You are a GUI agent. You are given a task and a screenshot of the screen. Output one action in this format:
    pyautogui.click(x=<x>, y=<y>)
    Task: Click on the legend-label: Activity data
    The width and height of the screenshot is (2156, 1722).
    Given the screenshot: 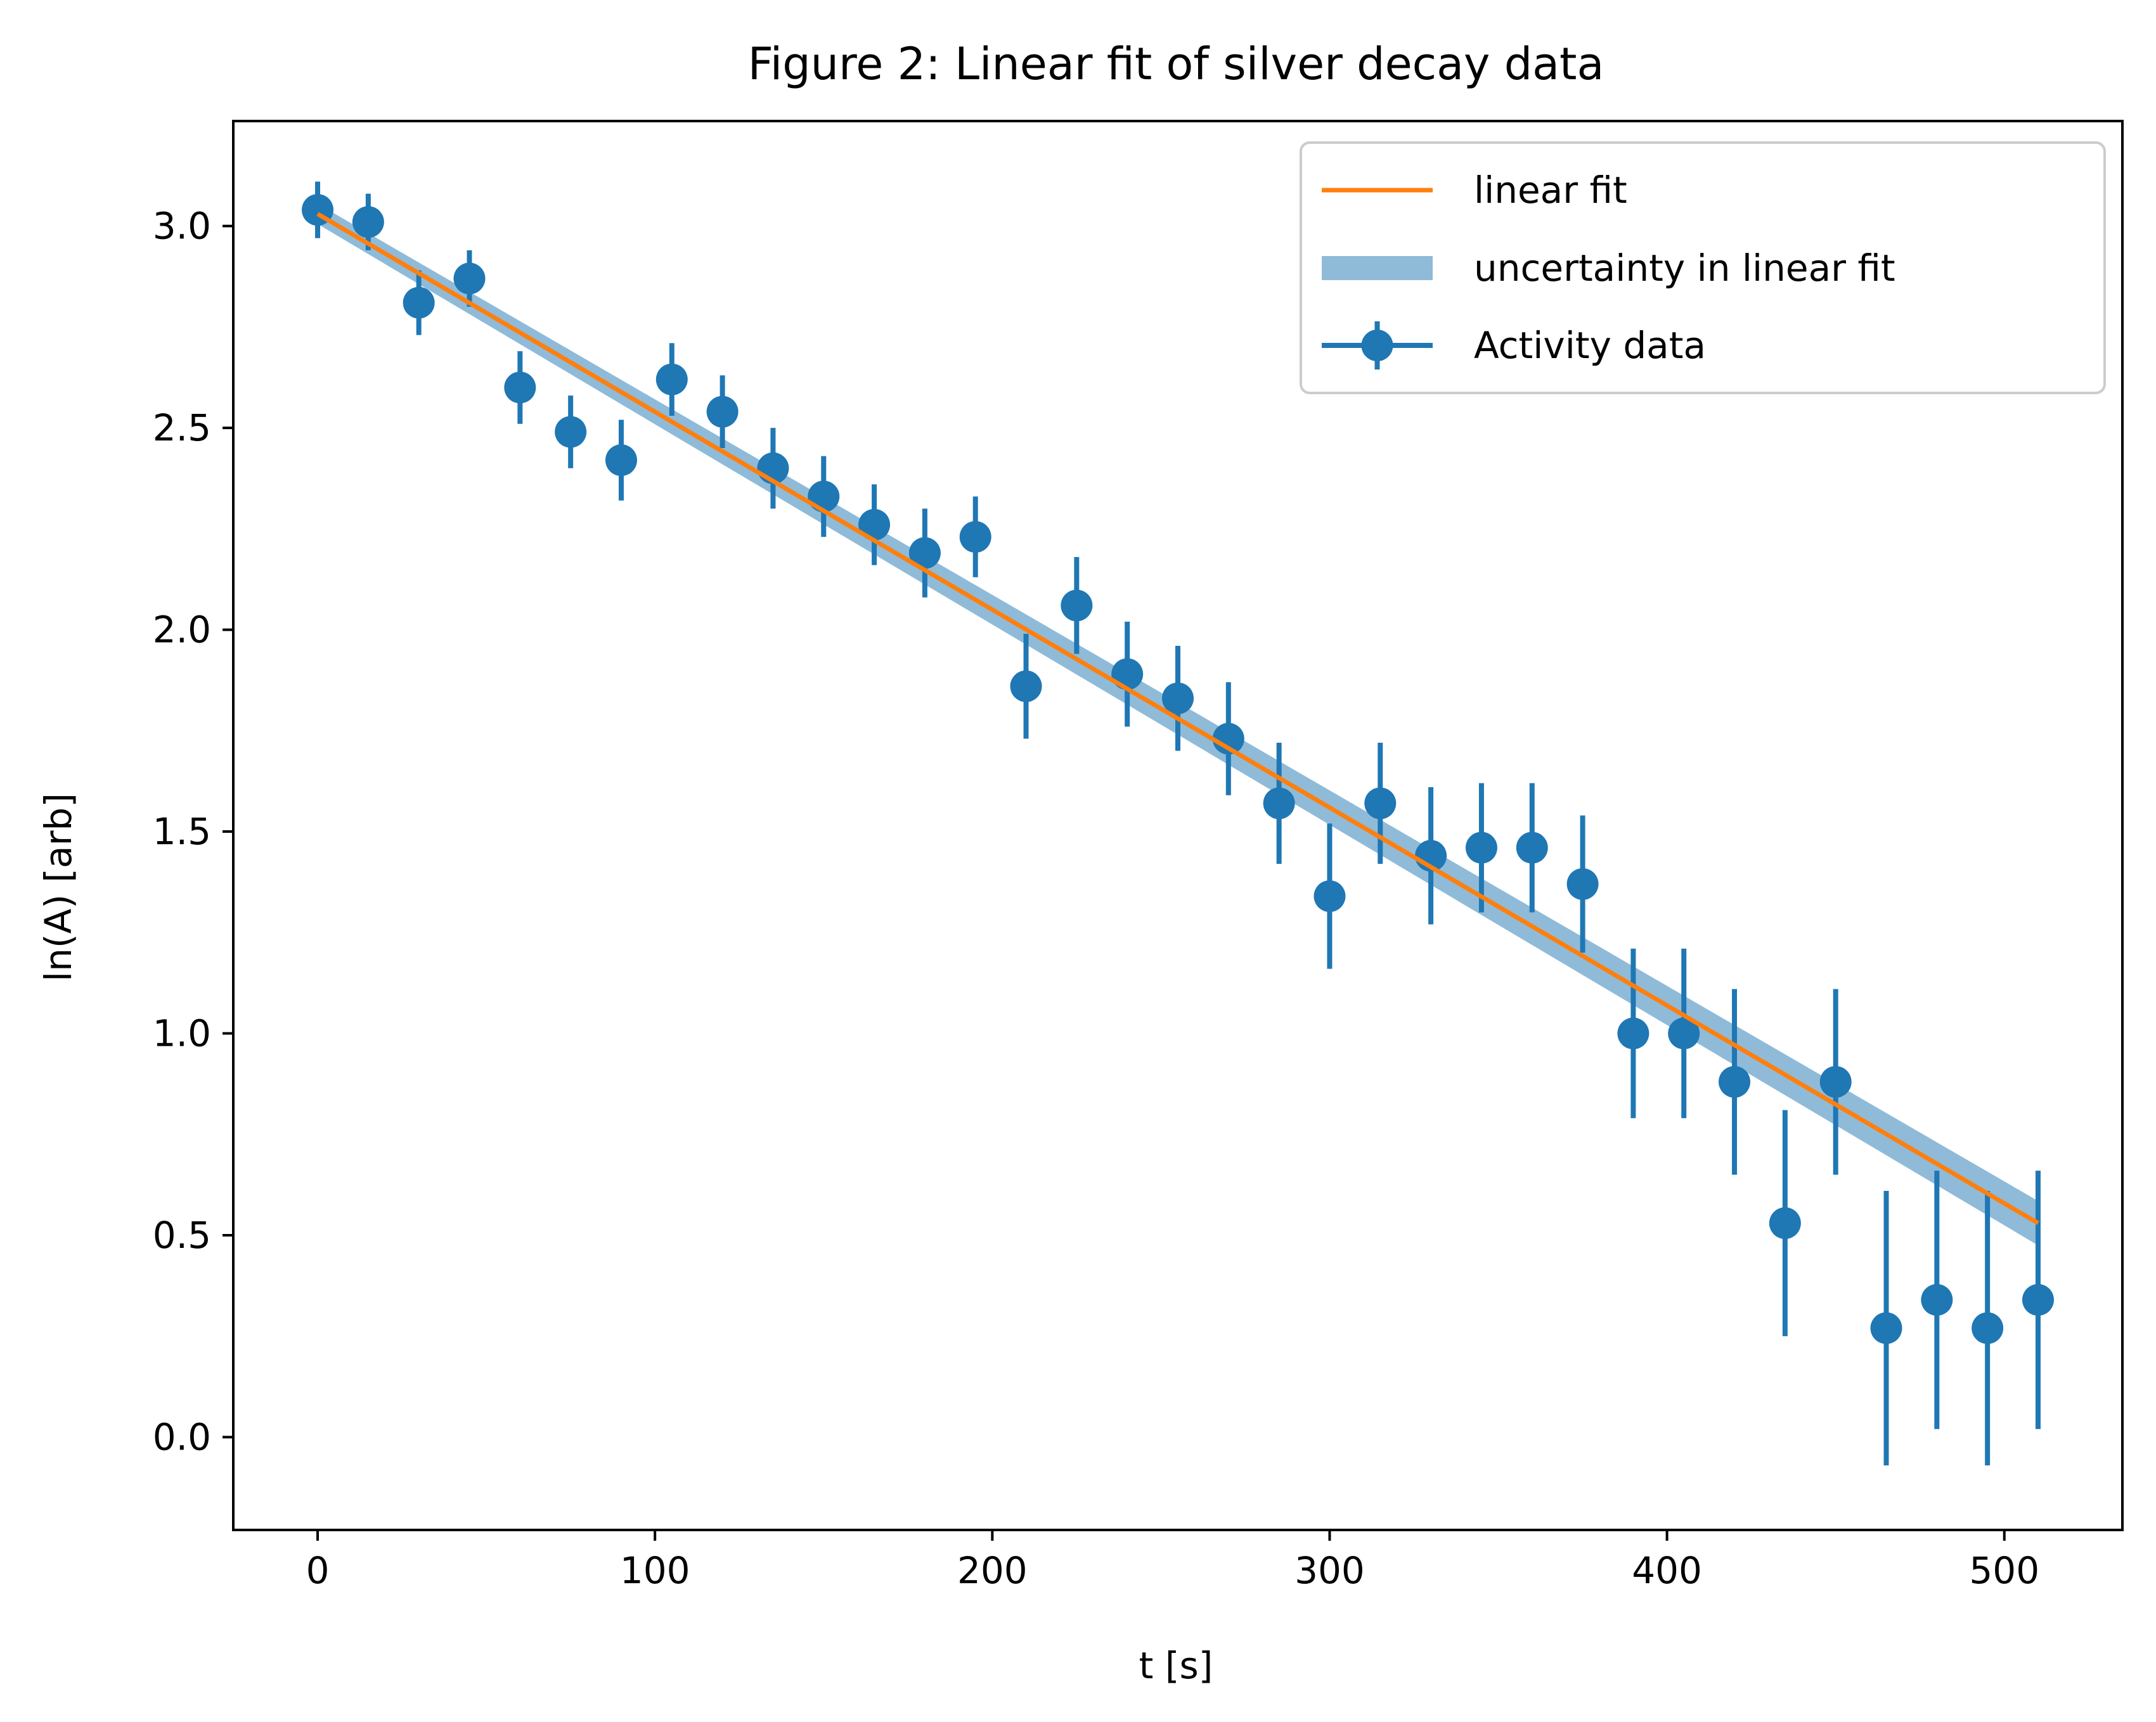 What is the action you would take?
    pyautogui.click(x=1590, y=345)
    